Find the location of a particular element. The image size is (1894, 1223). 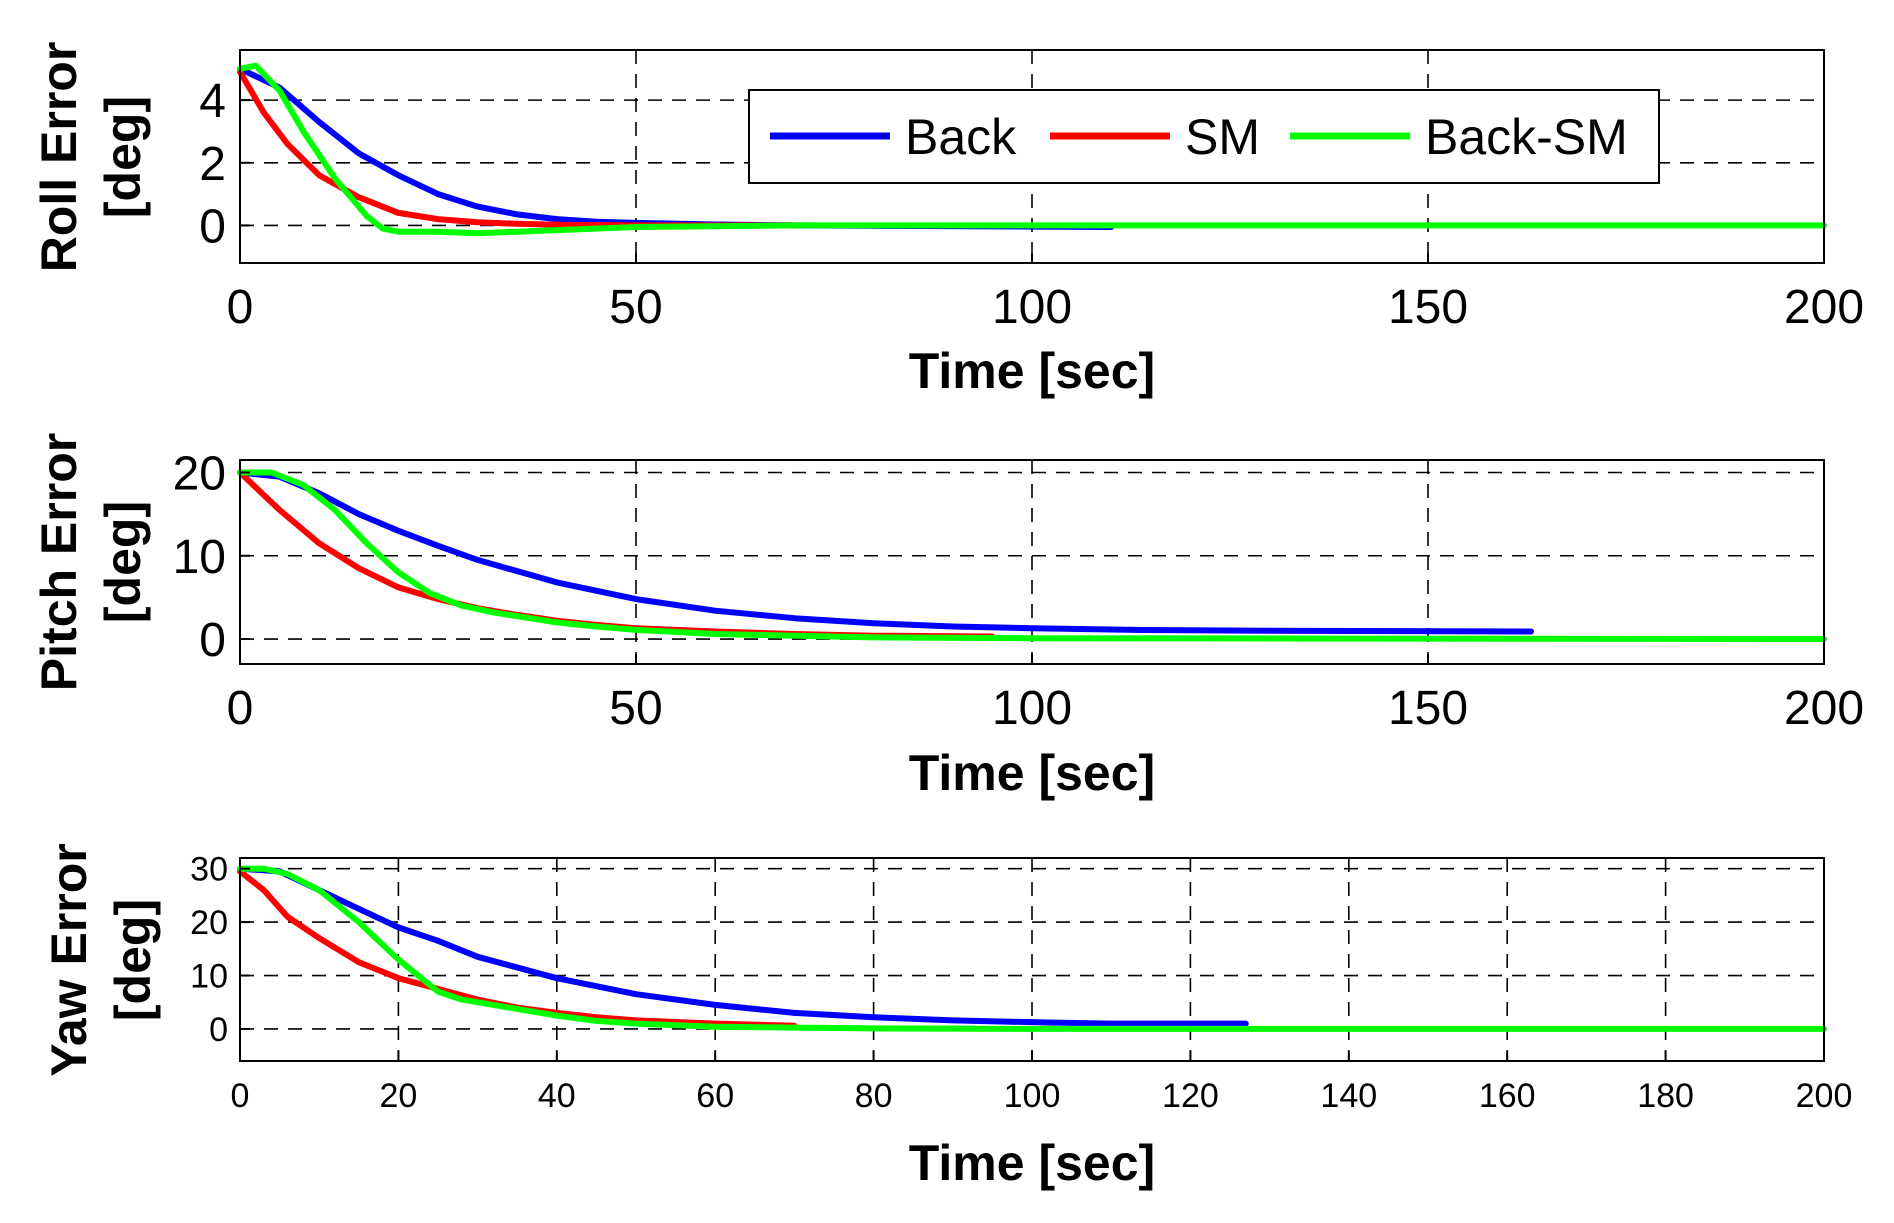

roll-xtick-label: 0 is located at coordinates (240, 307).